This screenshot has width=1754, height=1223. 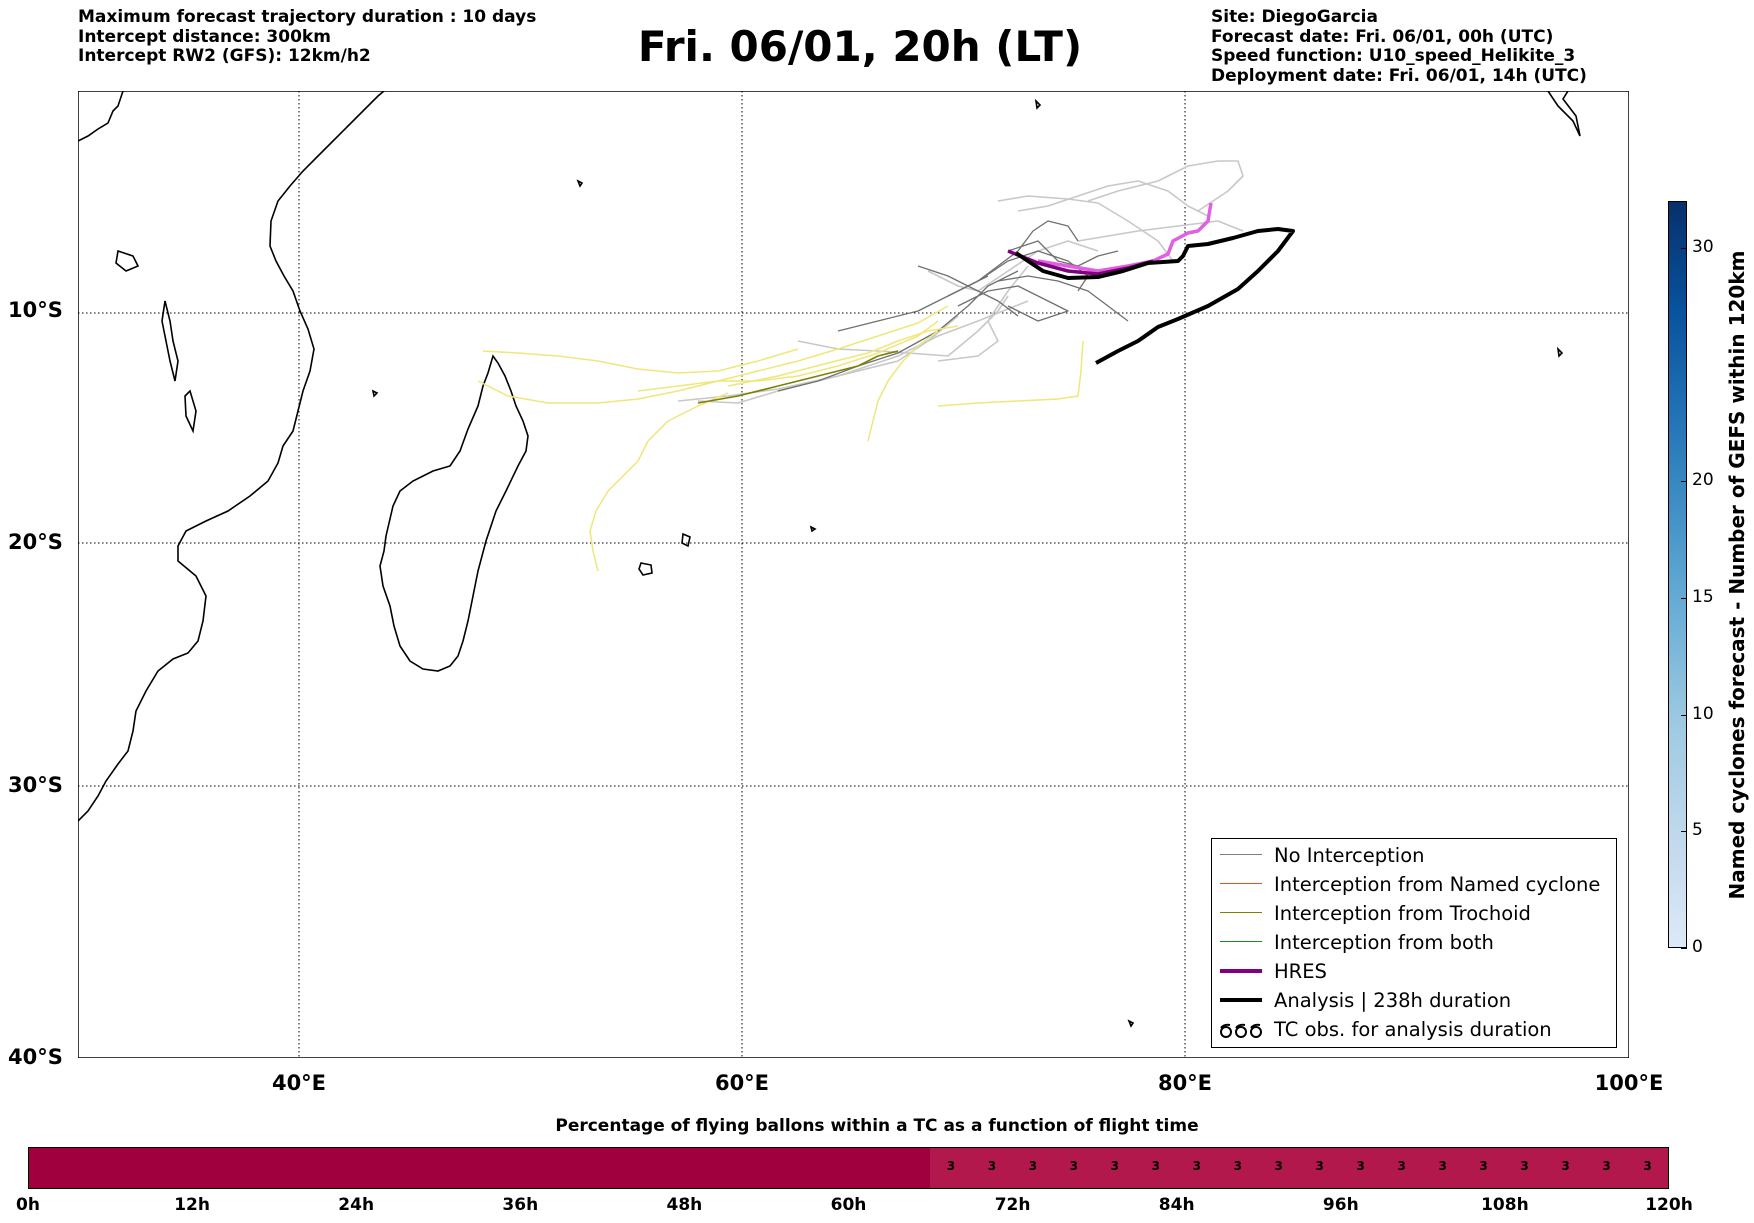 I want to click on tc-percentage-segment, so click(x=1299, y=1168).